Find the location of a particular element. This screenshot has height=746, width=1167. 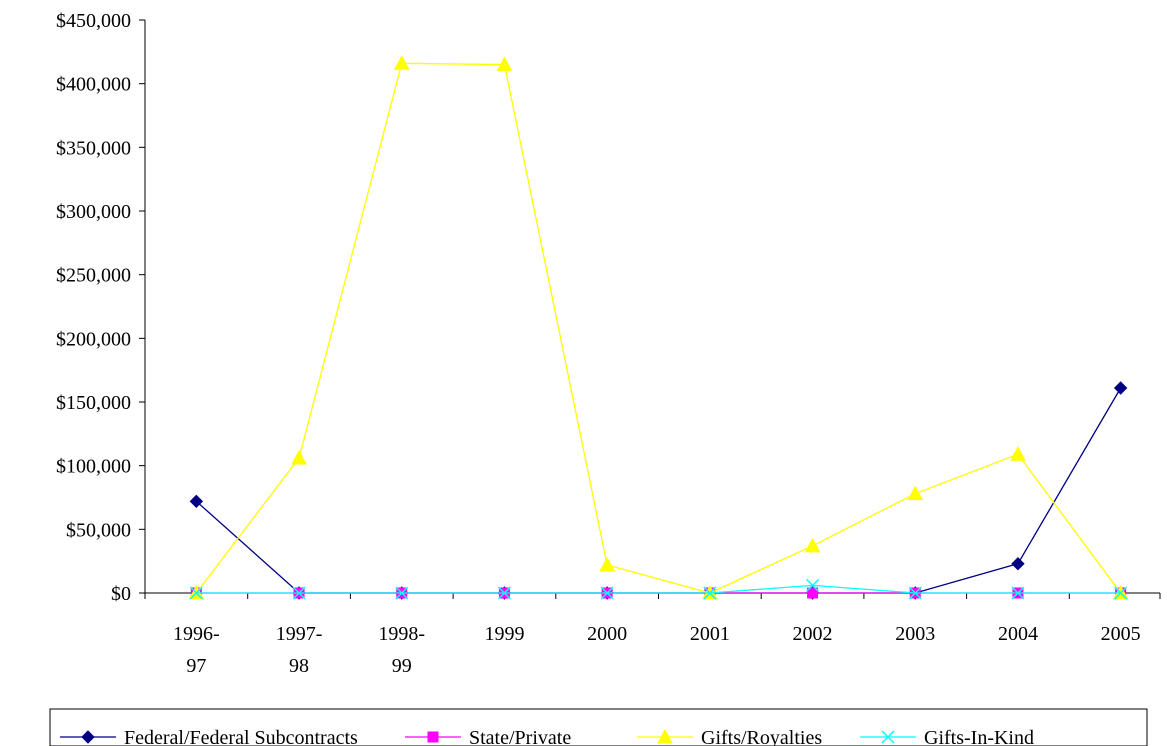

legend-item: State/Private is located at coordinates (488, 736).